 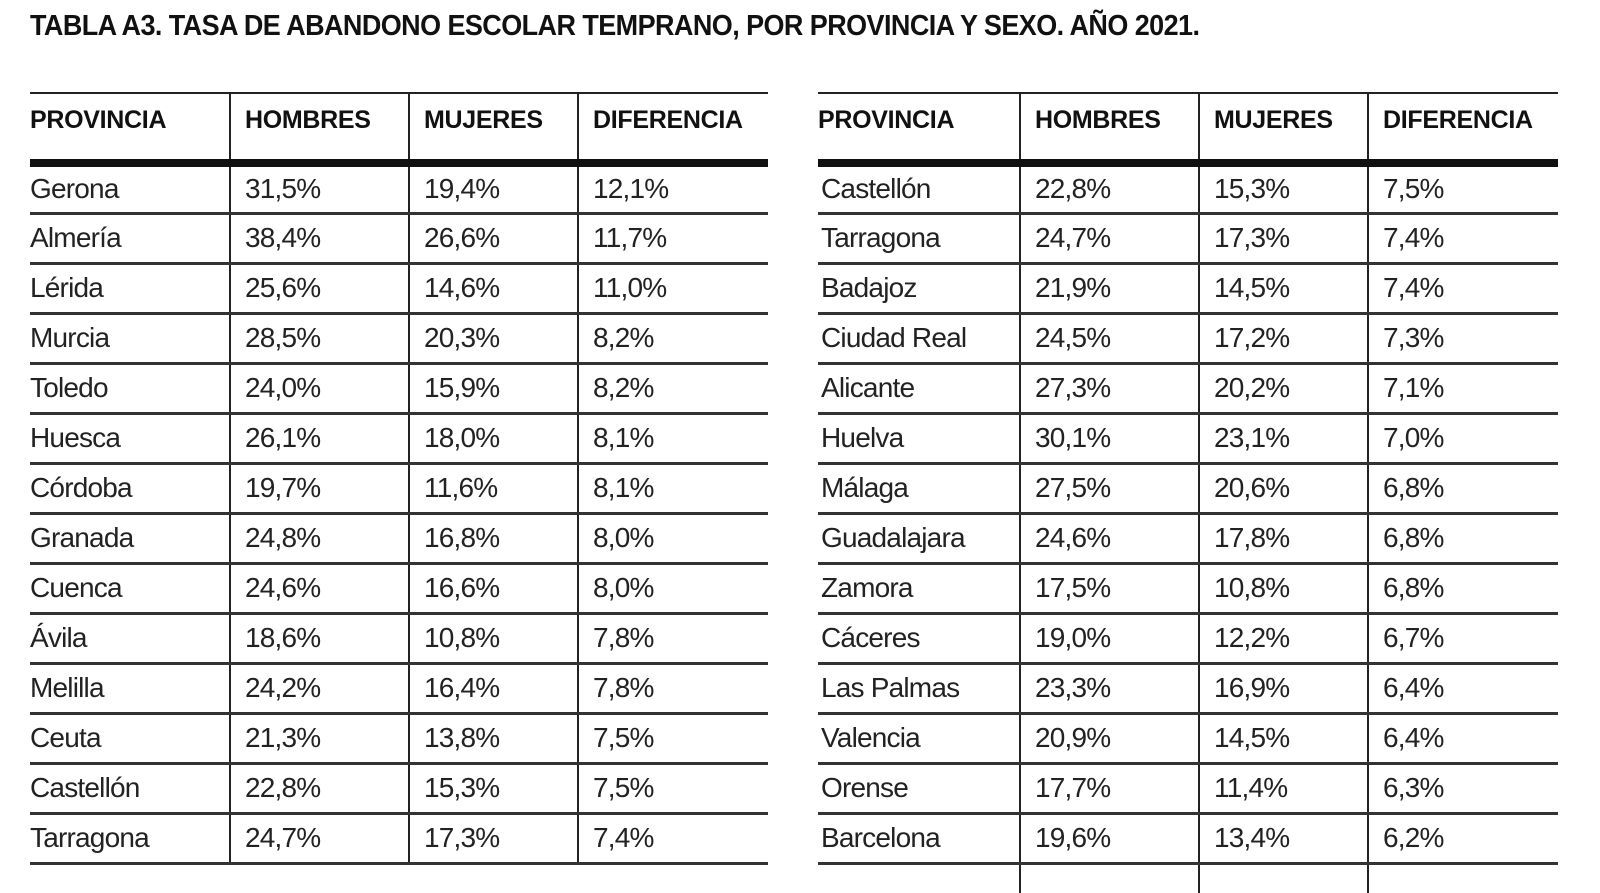 What do you see at coordinates (130, 339) in the screenshot?
I see `cell-provincia: Murcia` at bounding box center [130, 339].